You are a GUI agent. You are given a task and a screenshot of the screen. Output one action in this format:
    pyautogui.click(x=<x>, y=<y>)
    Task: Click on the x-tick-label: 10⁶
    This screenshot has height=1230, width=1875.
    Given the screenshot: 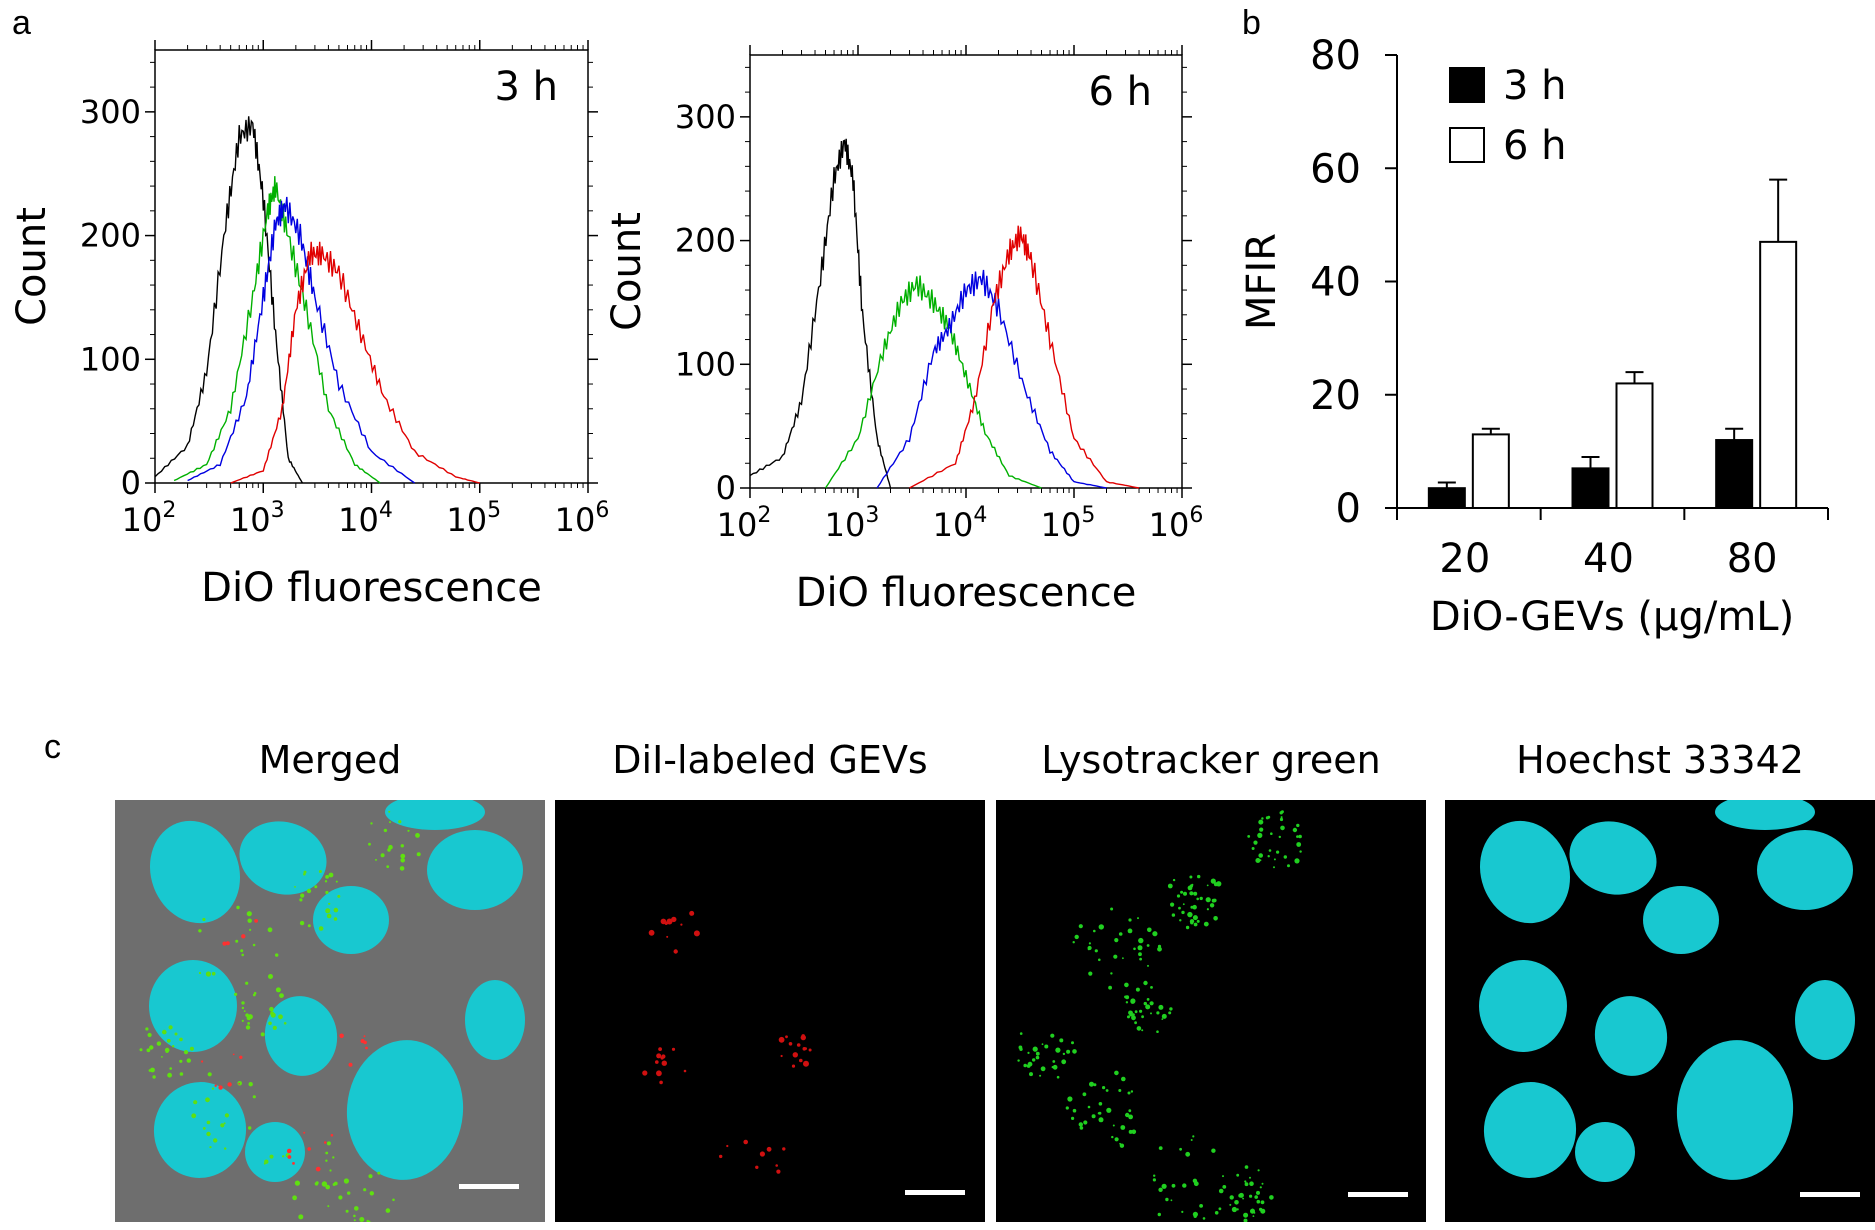 What is the action you would take?
    pyautogui.click(x=582, y=518)
    